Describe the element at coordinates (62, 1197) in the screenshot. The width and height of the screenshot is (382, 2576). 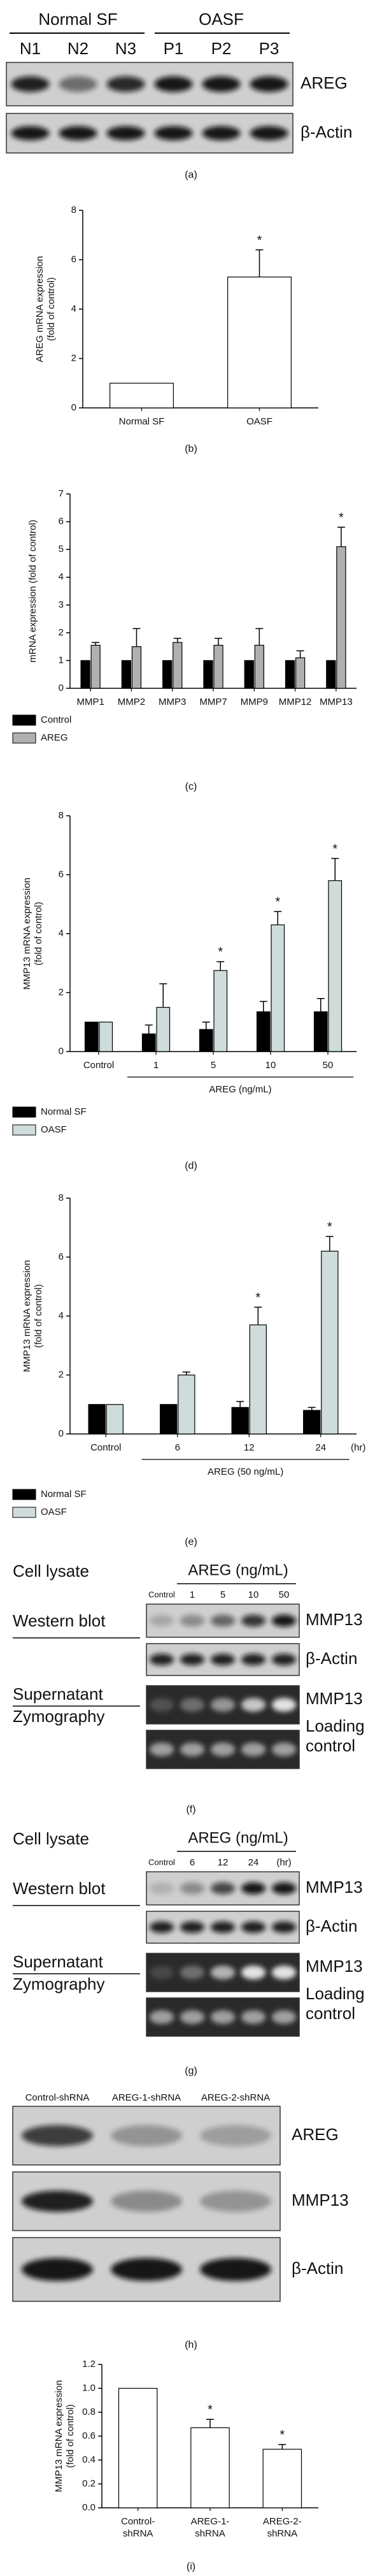
I see `y-tick-label: 8` at that location.